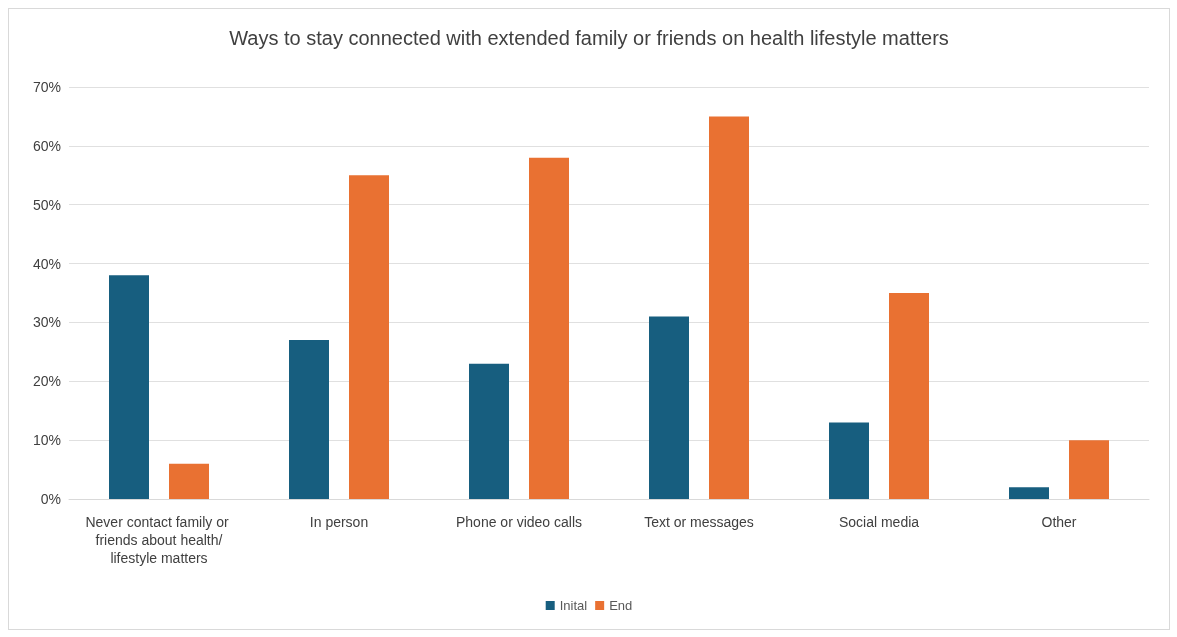 The height and width of the screenshot is (637, 1177). What do you see at coordinates (519, 522) in the screenshot?
I see `x-tick-label: Phone or video calls` at bounding box center [519, 522].